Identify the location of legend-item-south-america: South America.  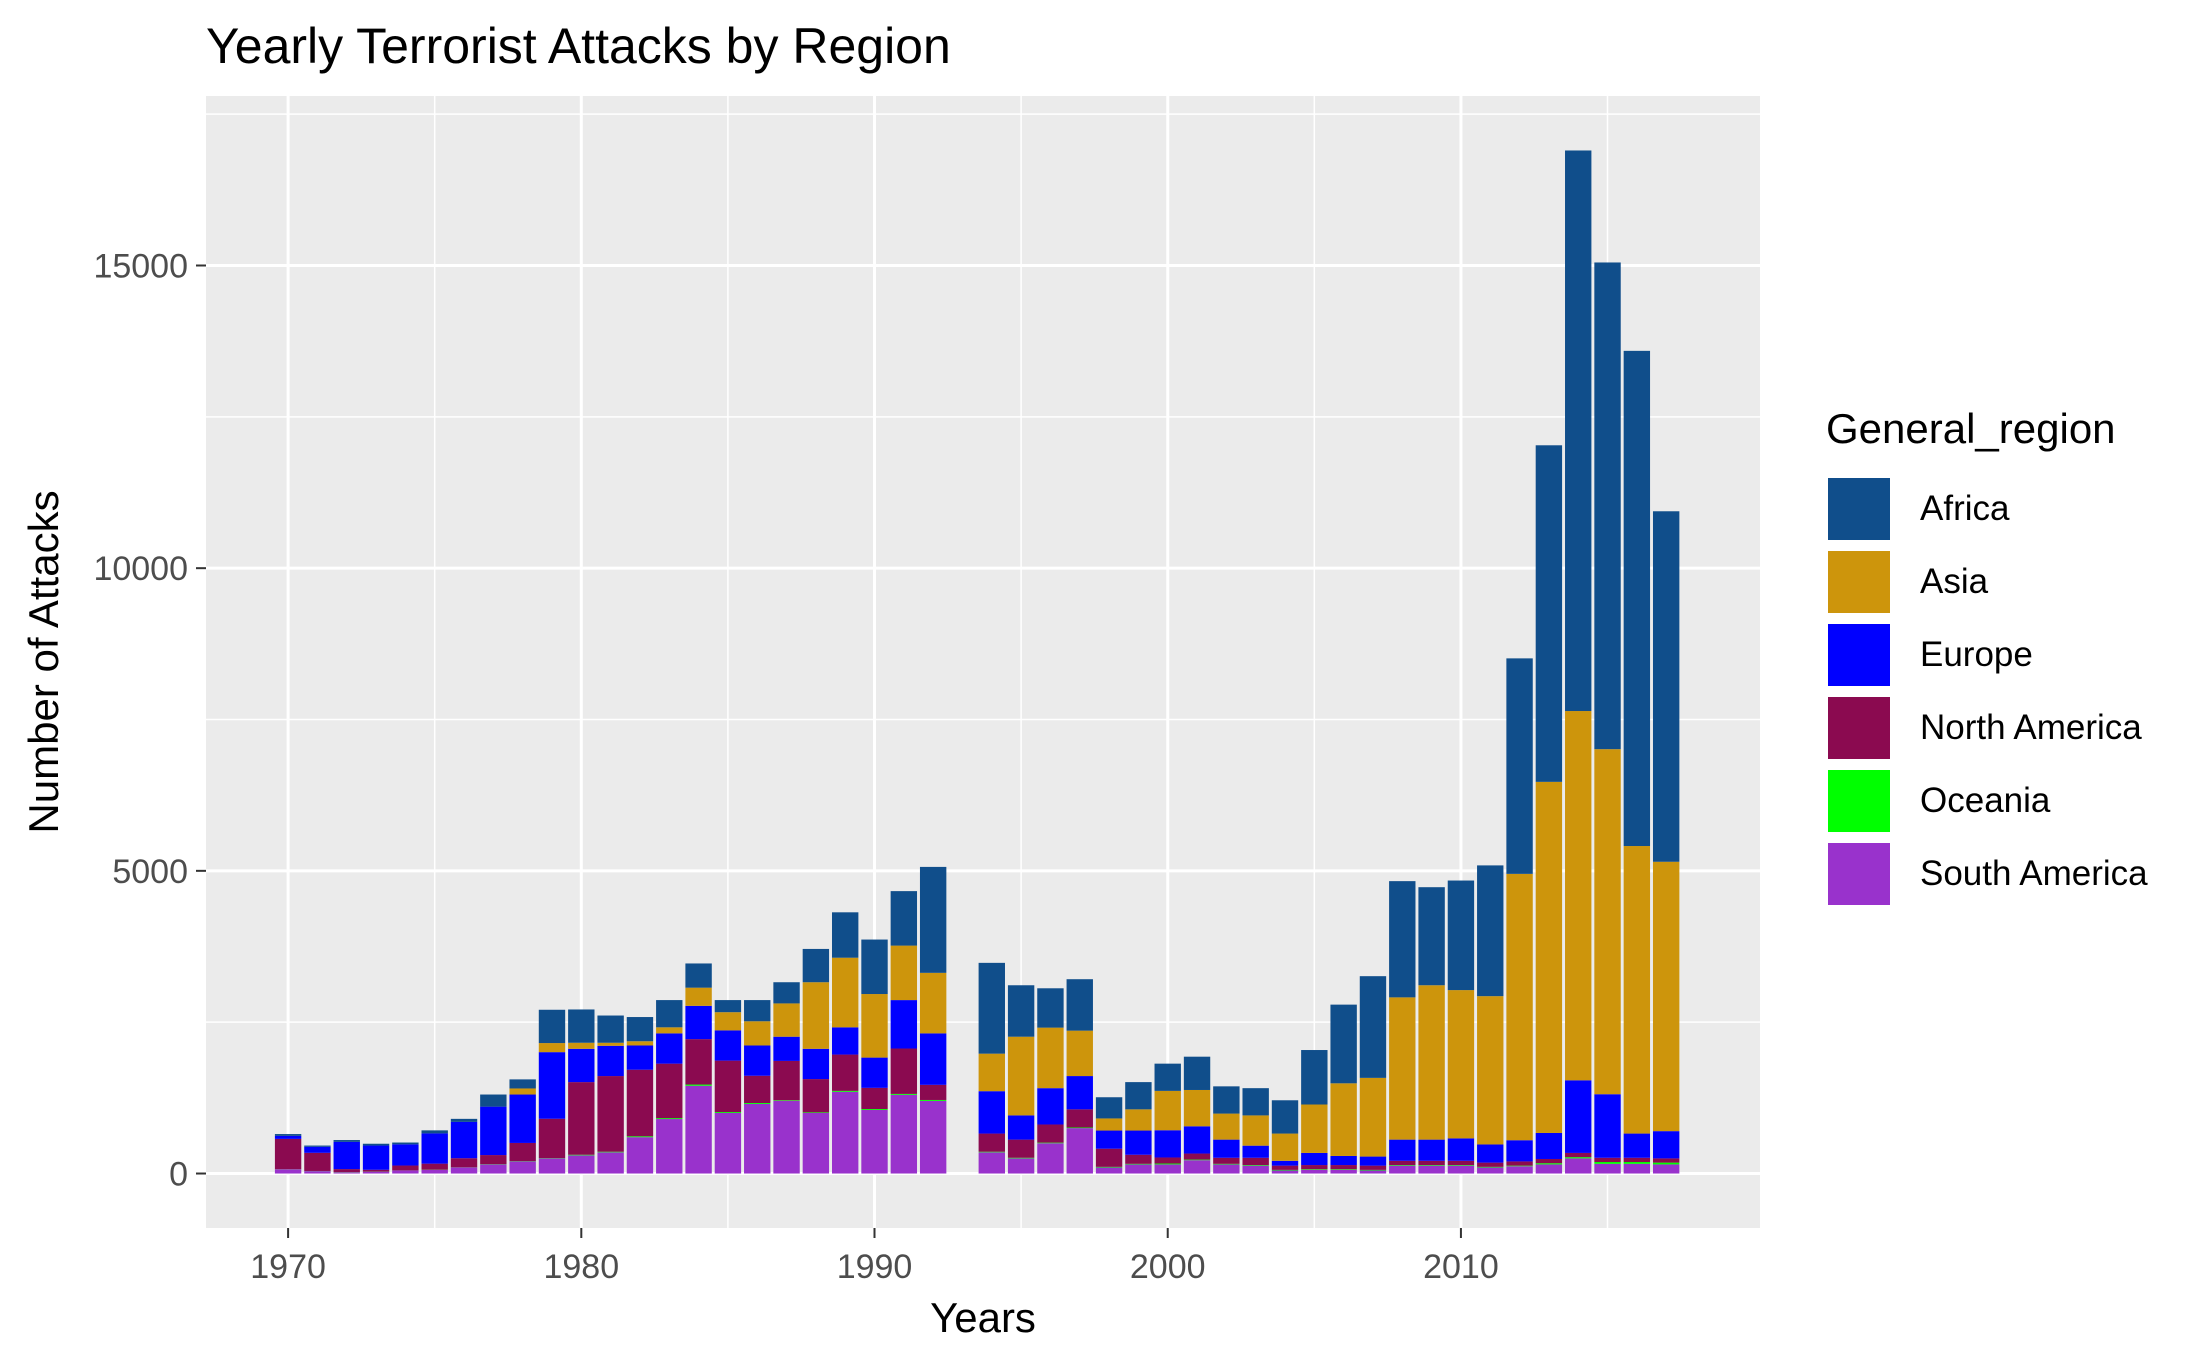
(1987, 873).